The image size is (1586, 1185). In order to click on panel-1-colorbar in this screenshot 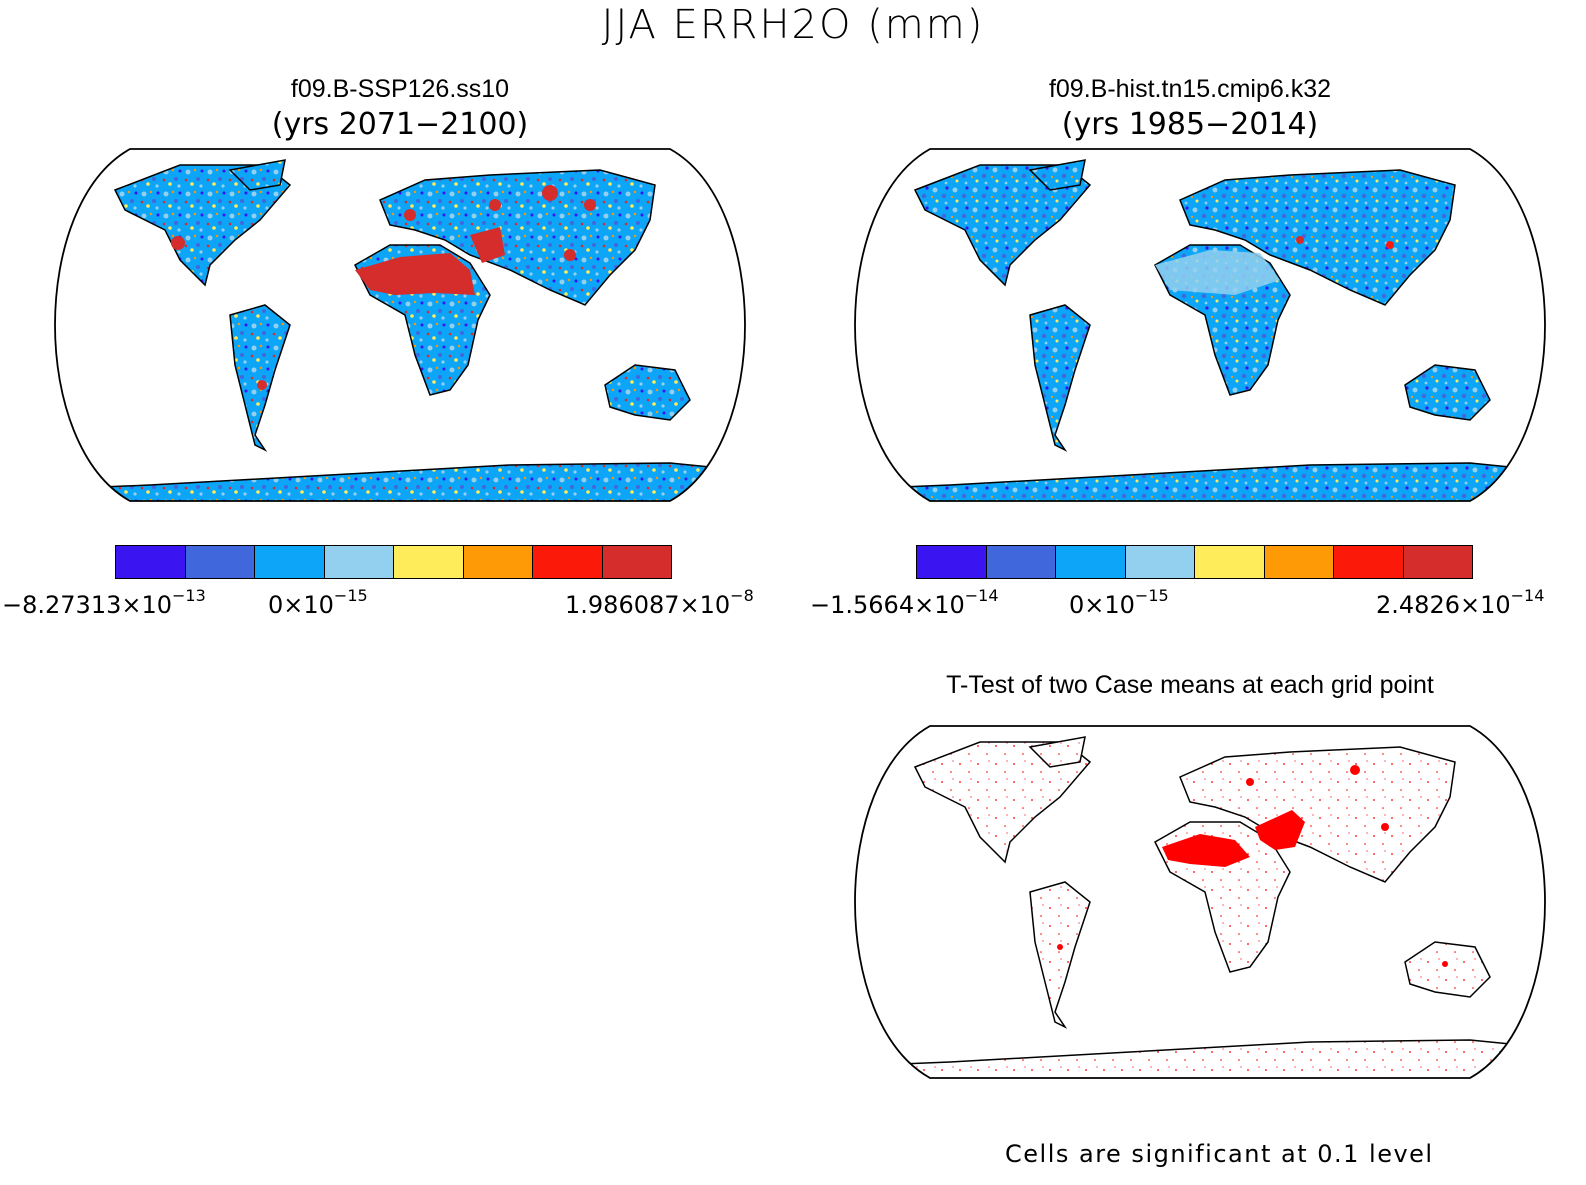, I will do `click(393, 562)`.